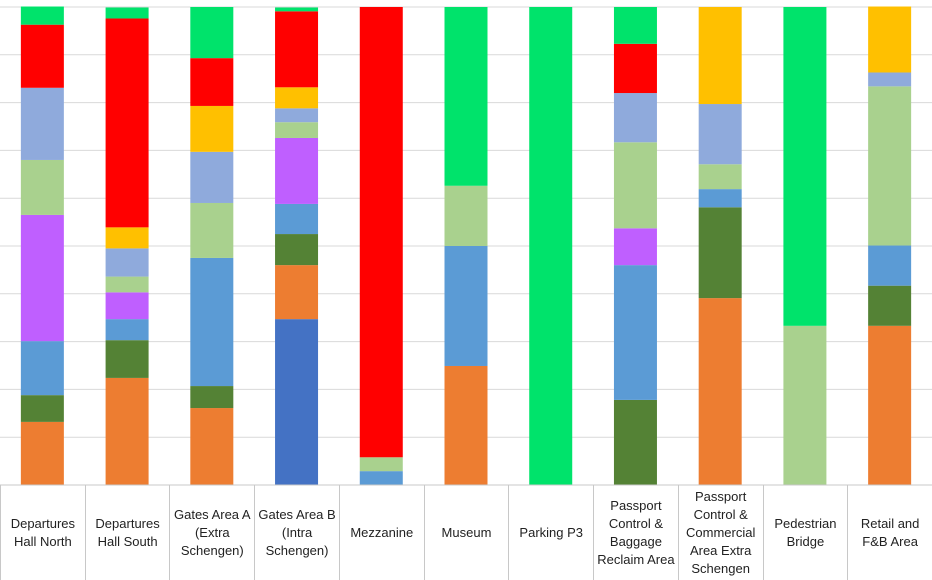 This screenshot has width=932, height=580. Describe the element at coordinates (127, 532) in the screenshot. I see `x-tick-label: Departures Hall South` at that location.